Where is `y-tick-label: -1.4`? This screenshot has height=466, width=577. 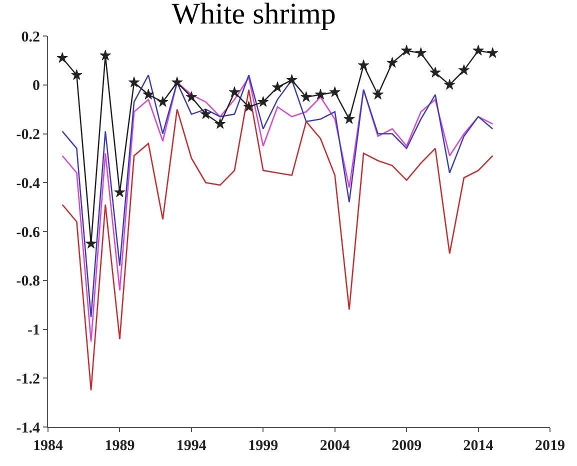 y-tick-label: -1.4 is located at coordinates (28, 428).